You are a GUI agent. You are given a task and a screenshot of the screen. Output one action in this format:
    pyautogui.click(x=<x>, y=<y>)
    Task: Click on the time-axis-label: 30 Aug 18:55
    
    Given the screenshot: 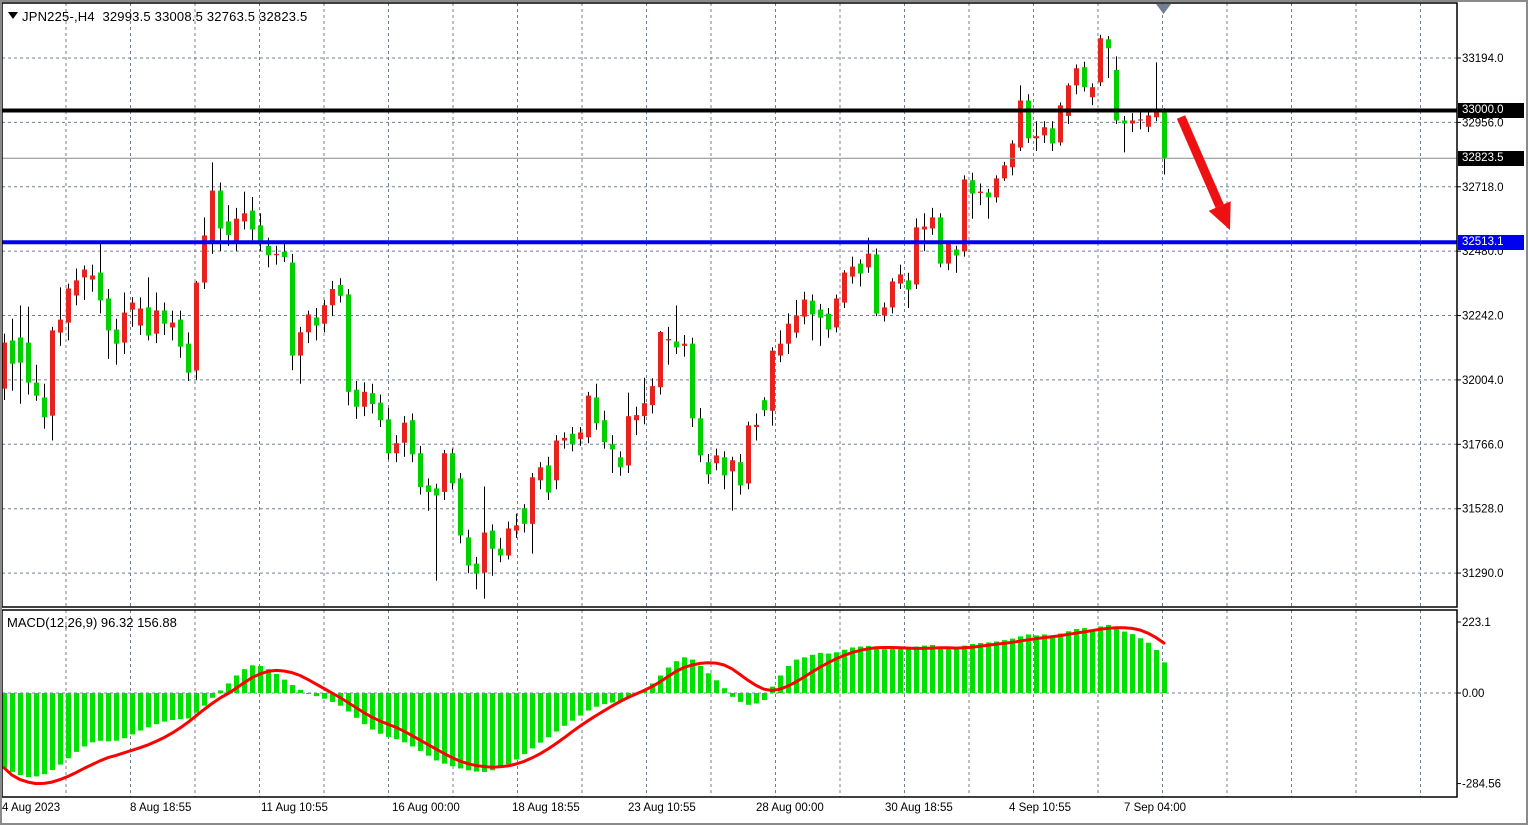 What is the action you would take?
    pyautogui.click(x=919, y=808)
    